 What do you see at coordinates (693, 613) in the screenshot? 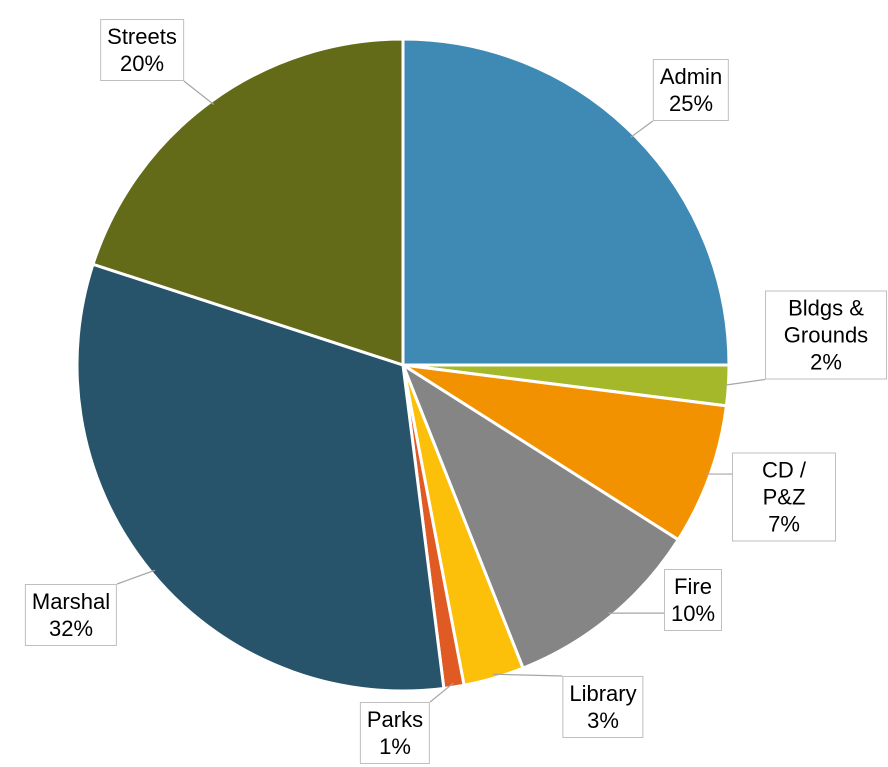
I see `label-value: 10%` at bounding box center [693, 613].